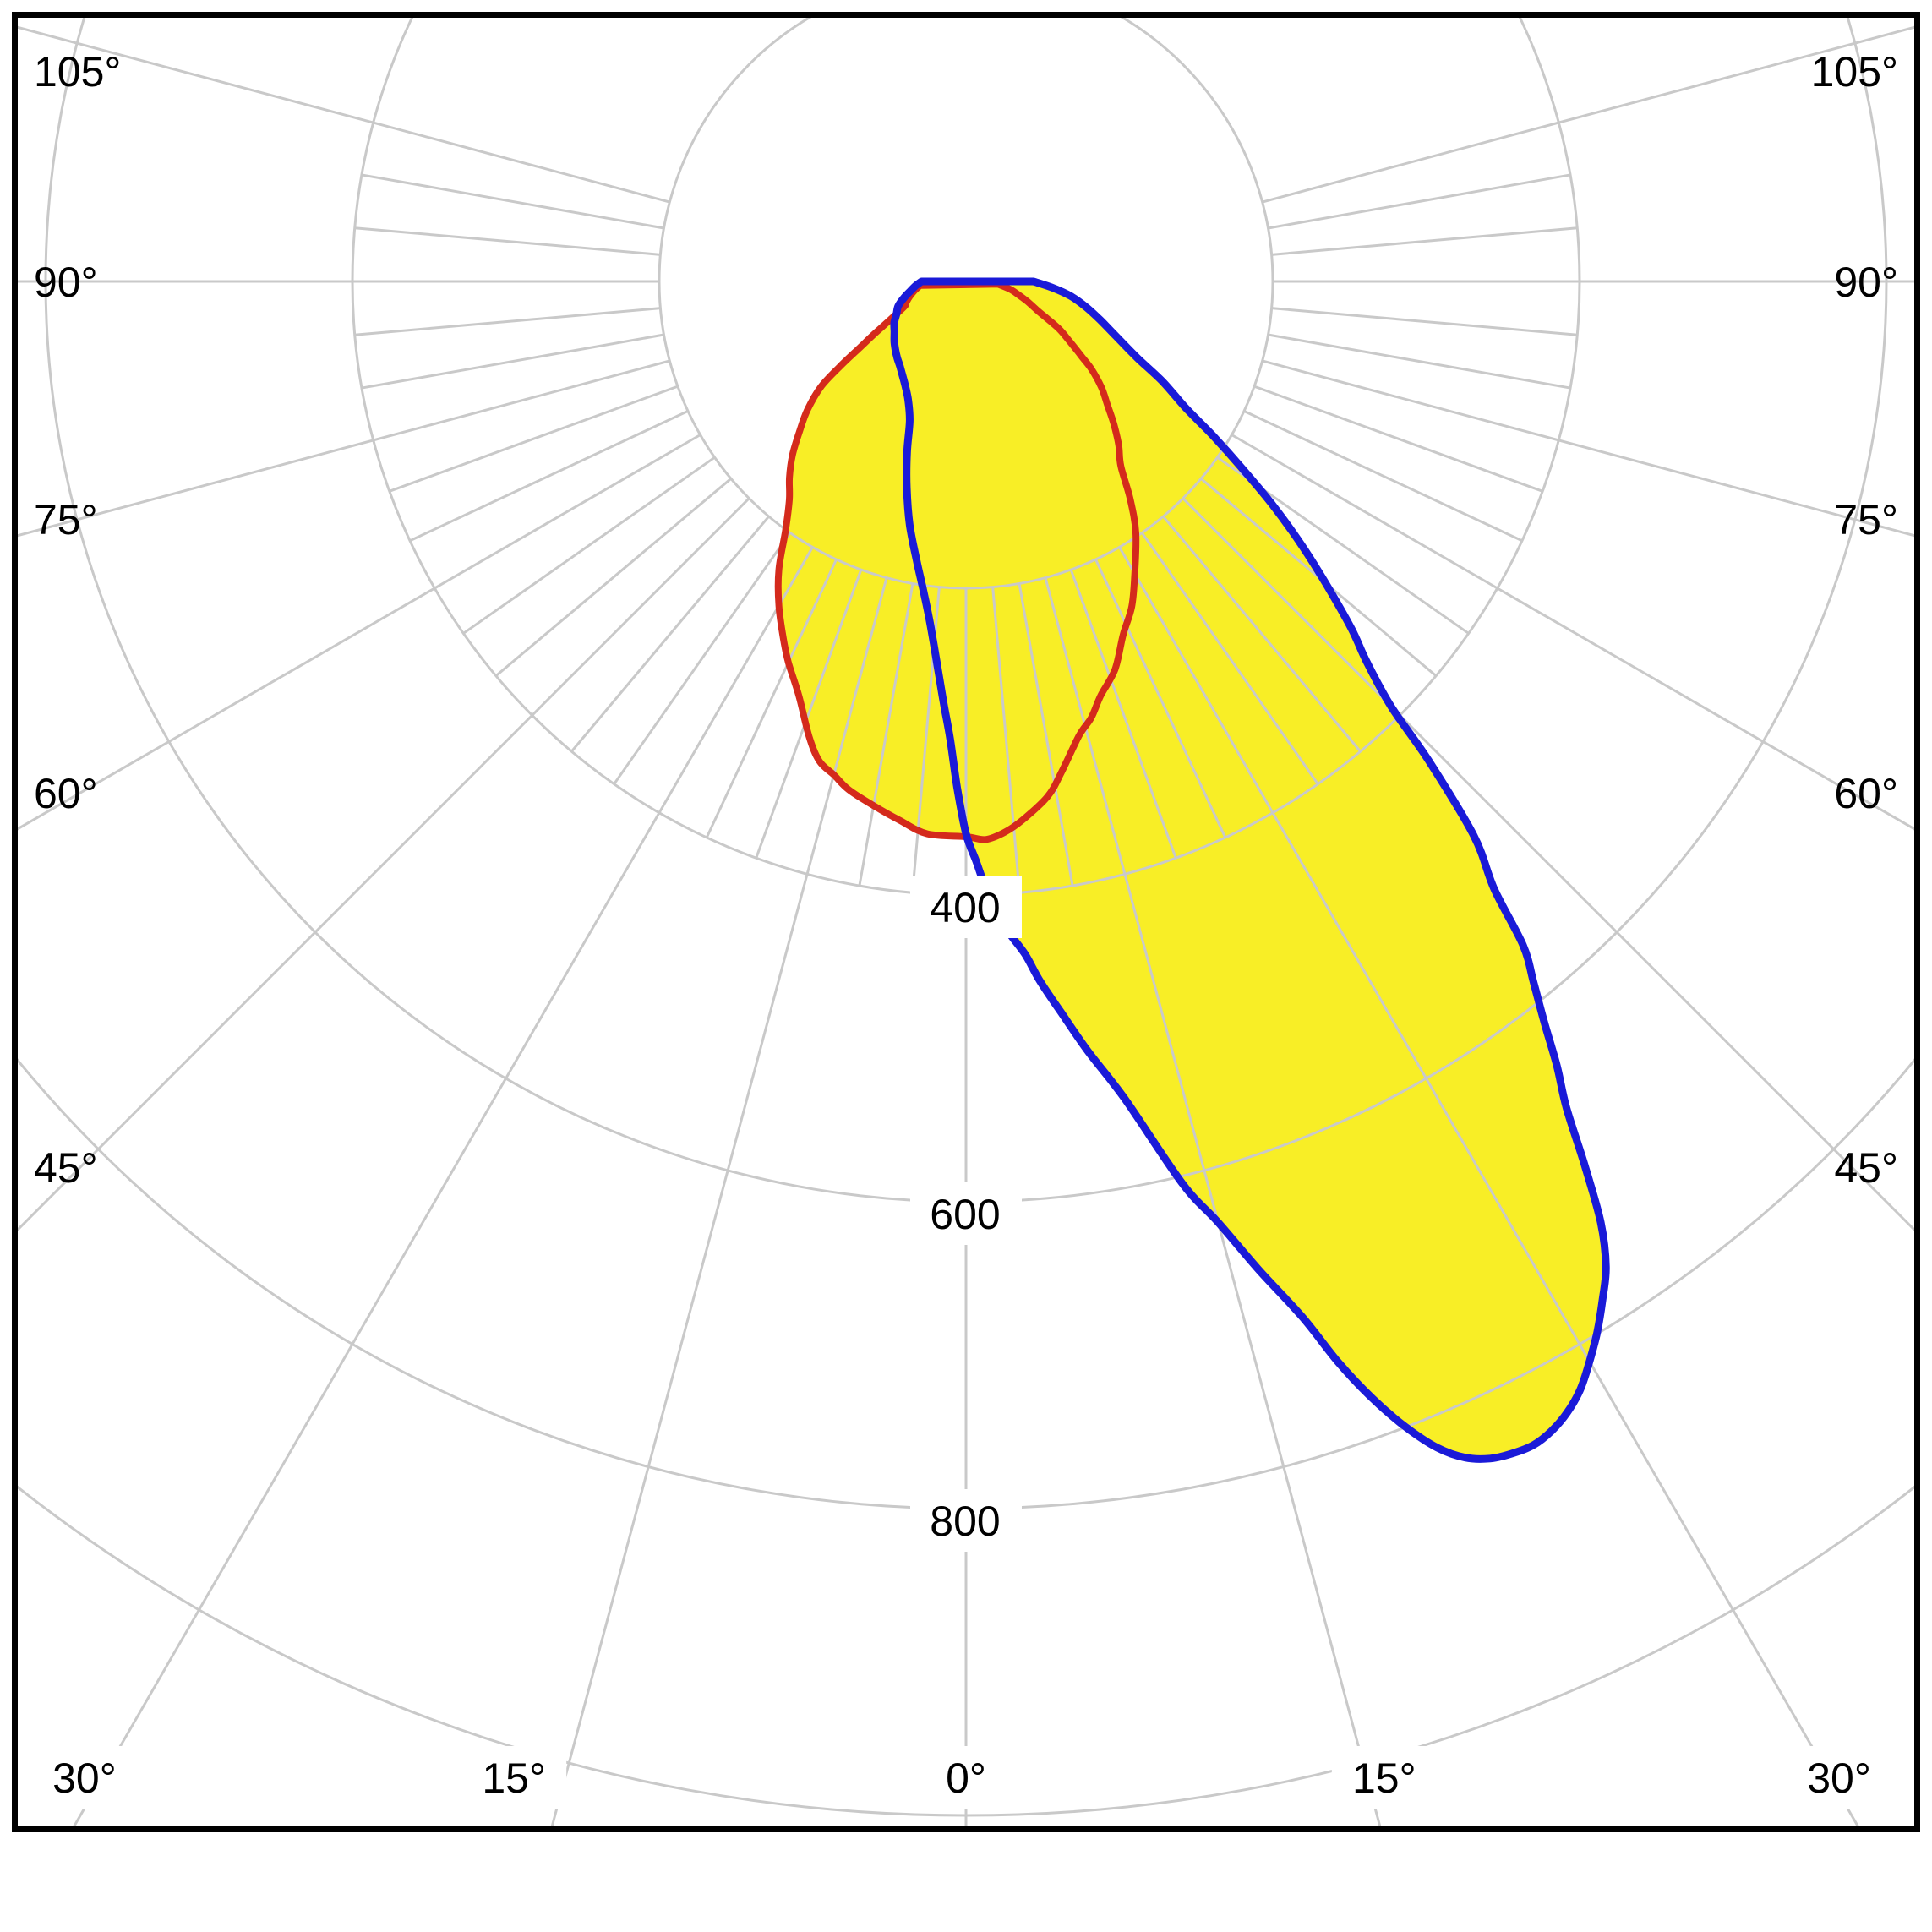  I want to click on grid-radial-major--15, so click(719, 1202).